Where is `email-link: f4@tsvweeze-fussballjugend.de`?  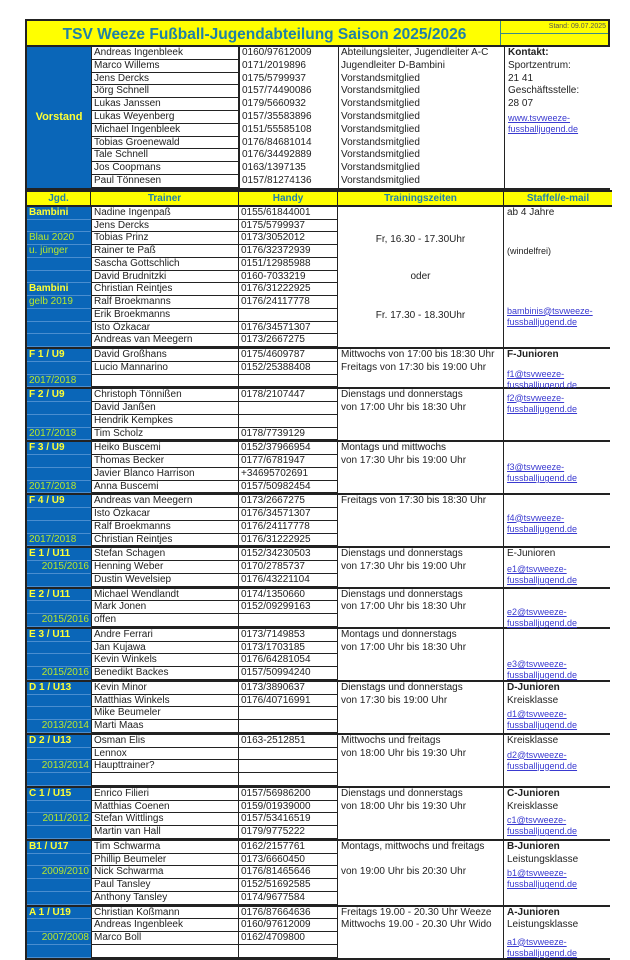
email-link: f4@tsvweeze-fussballjugend.de is located at coordinates (542, 523).